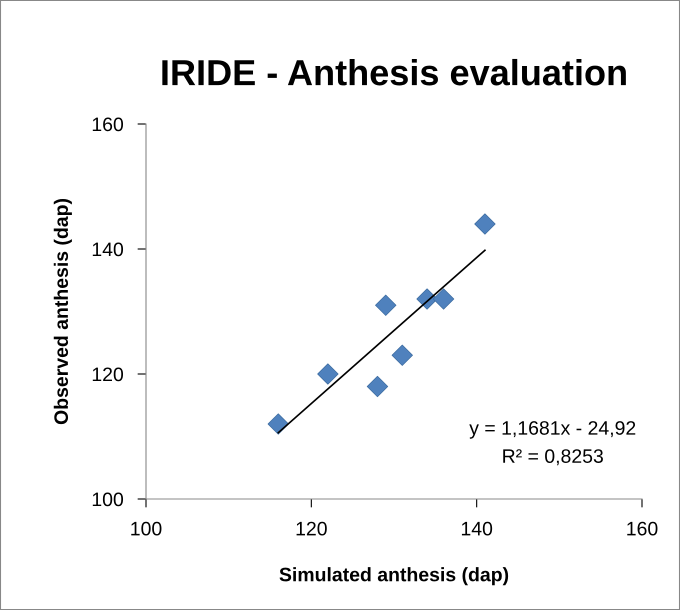  What do you see at coordinates (552, 430) in the screenshot?
I see `annotation: y = 1,1681x - 24,92` at bounding box center [552, 430].